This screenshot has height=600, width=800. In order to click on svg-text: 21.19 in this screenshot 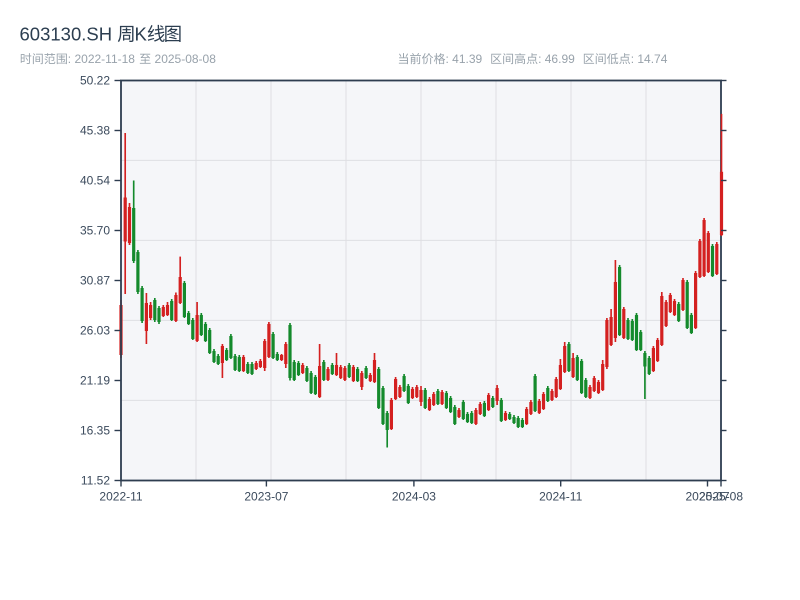, I will do `click(95, 381)`.